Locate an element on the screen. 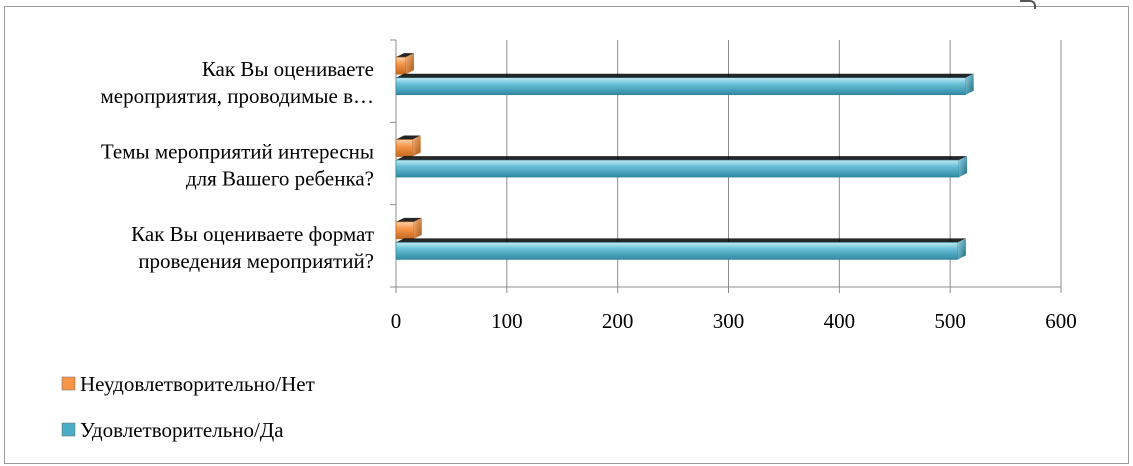 This screenshot has width=1133, height=466. x-tick-label: 500 is located at coordinates (950, 321).